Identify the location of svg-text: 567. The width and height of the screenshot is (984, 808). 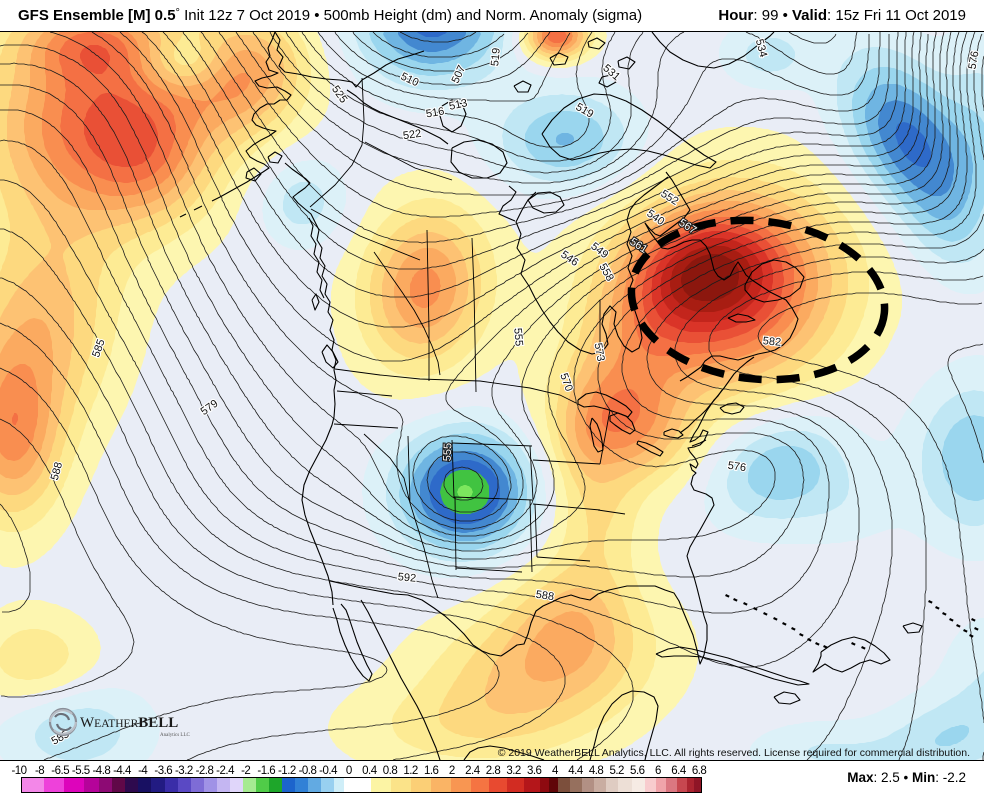
(687, 227).